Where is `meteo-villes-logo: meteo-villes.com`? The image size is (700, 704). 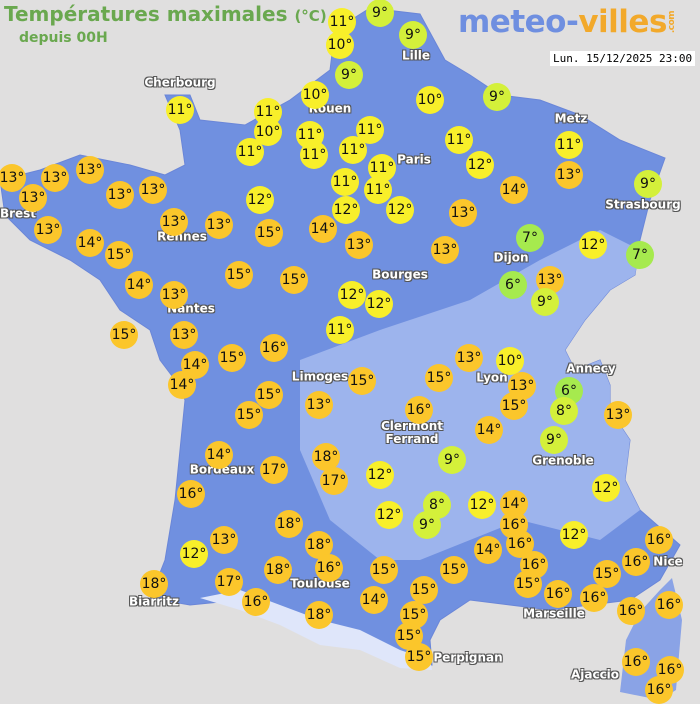 meteo-villes-logo: meteo-villes.com is located at coordinates (573, 22).